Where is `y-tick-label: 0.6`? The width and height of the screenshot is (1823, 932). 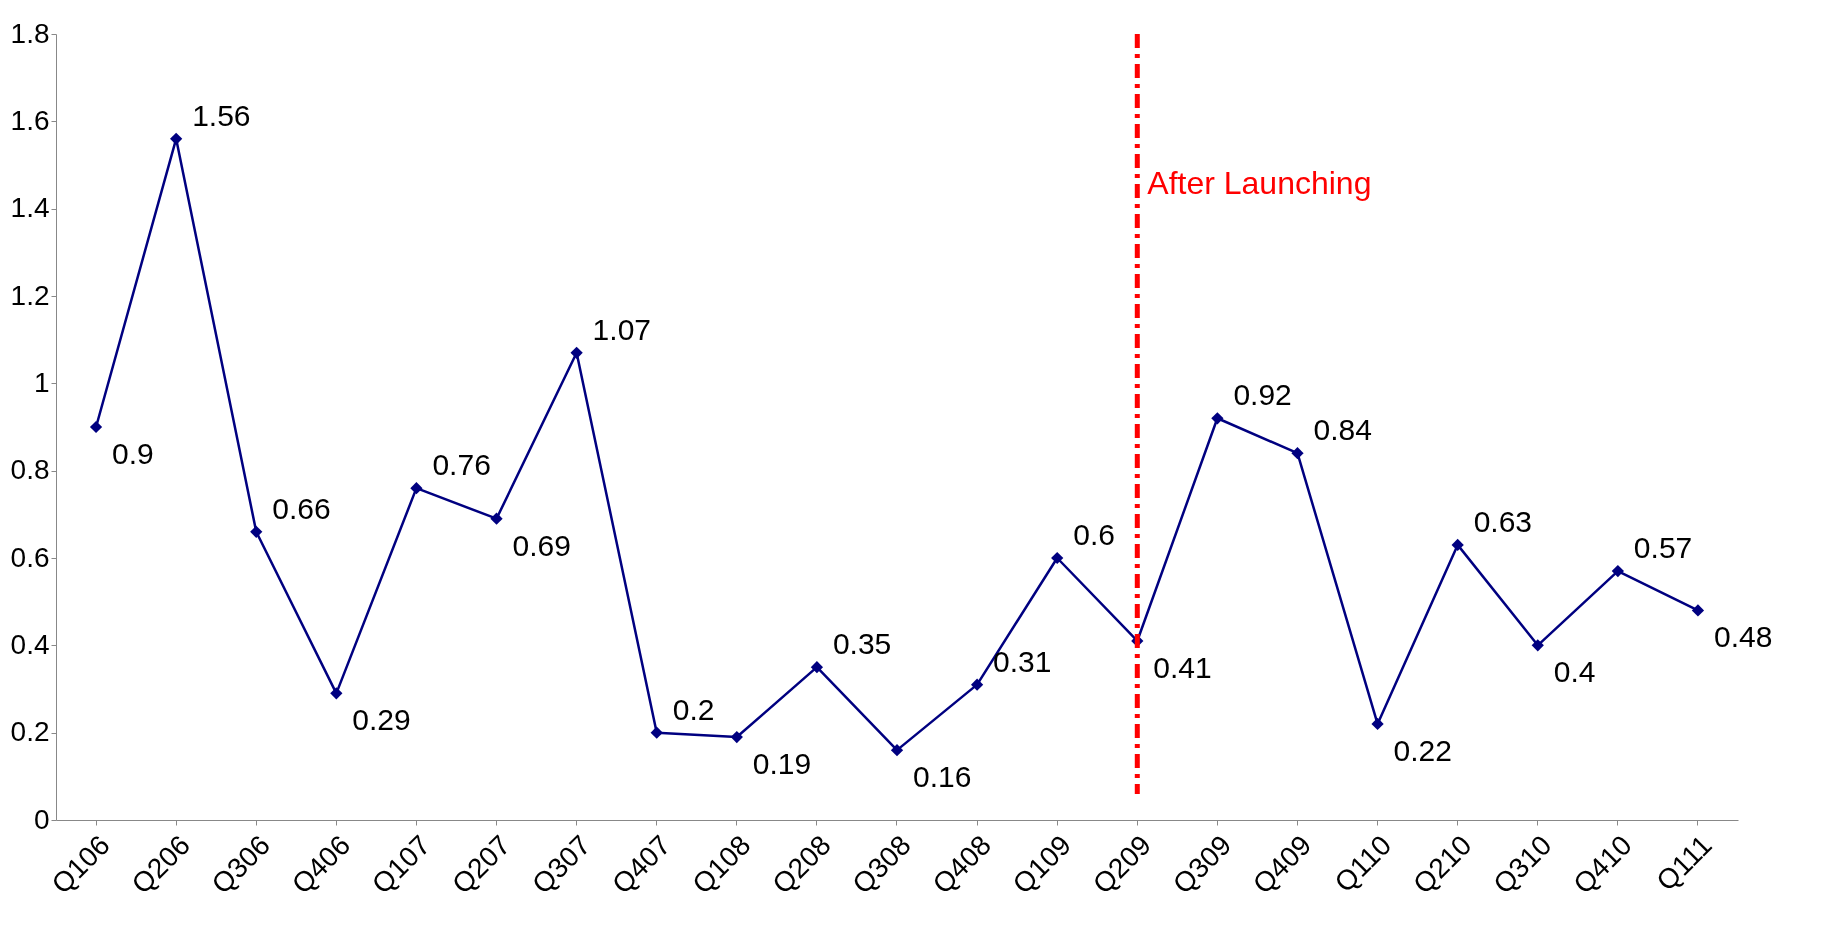
y-tick-label: 0.6 is located at coordinates (30, 557).